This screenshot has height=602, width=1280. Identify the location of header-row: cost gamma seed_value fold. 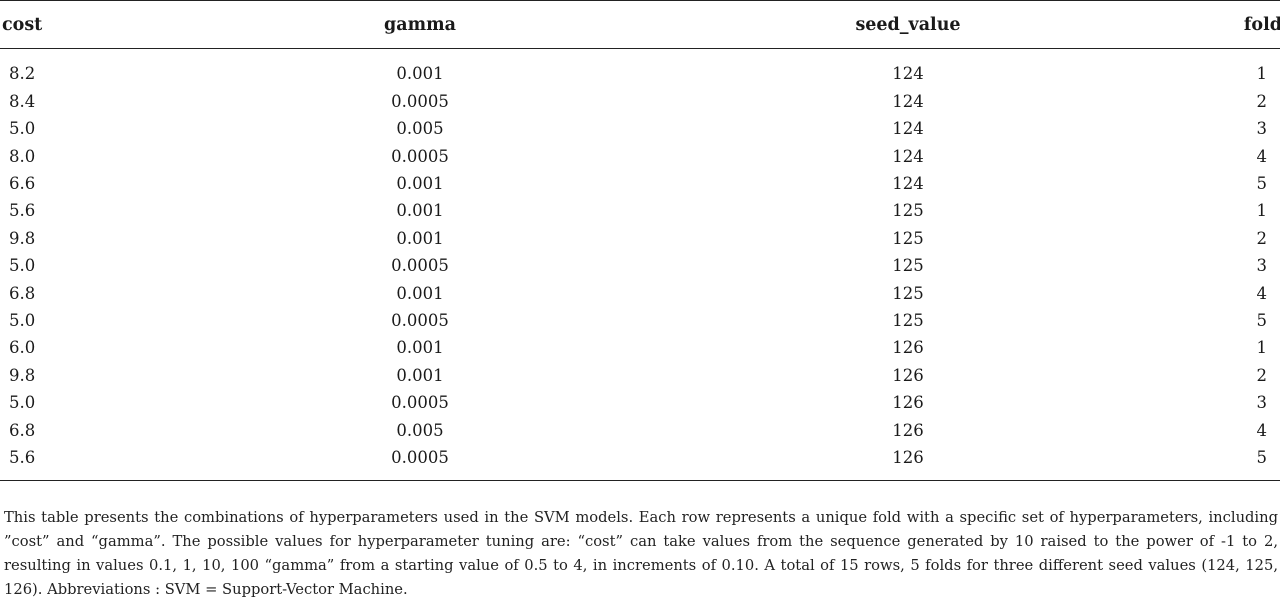
(640, 24).